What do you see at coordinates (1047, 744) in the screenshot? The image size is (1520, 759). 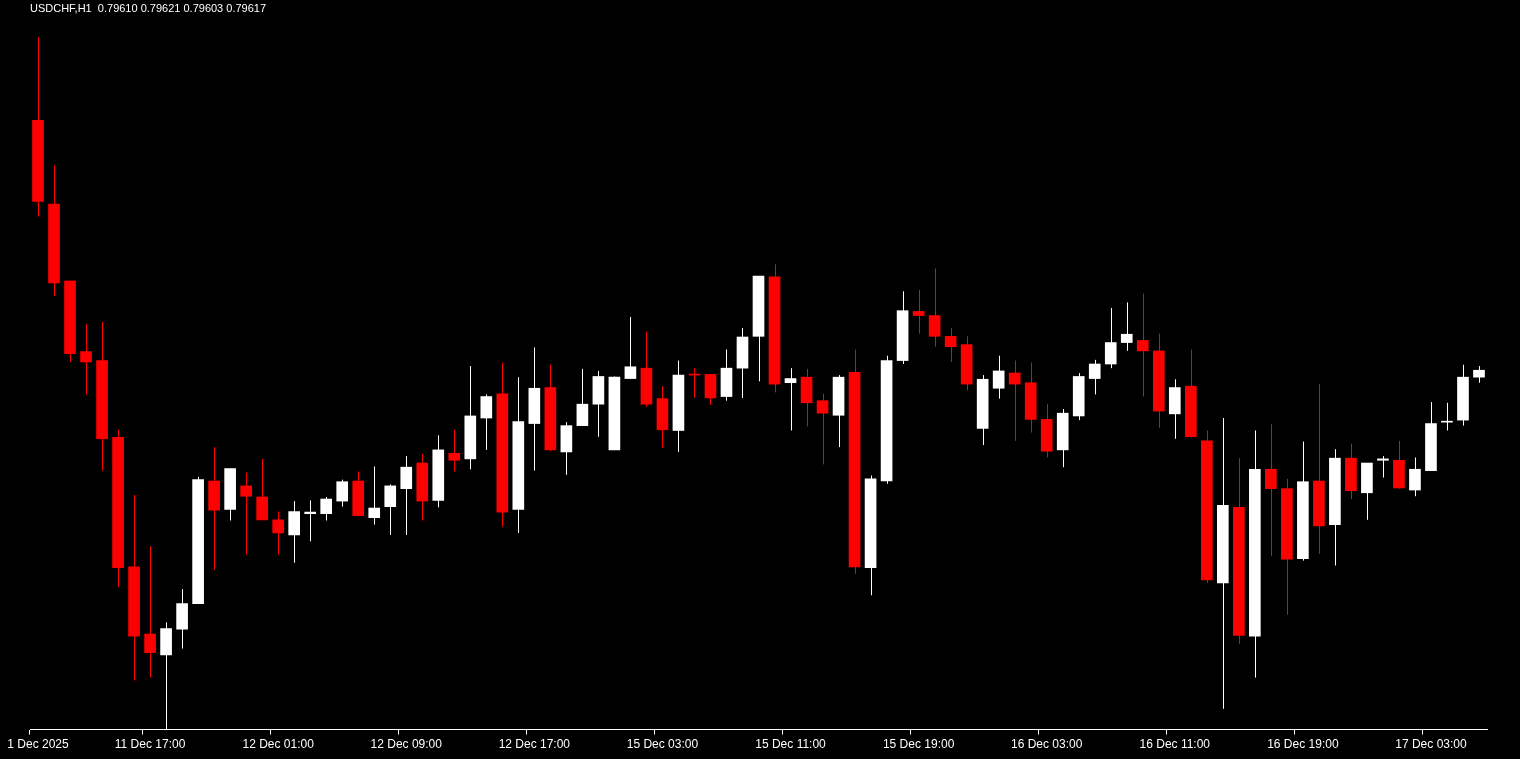 I see `x-tick-label: 16 Dec 03:00` at bounding box center [1047, 744].